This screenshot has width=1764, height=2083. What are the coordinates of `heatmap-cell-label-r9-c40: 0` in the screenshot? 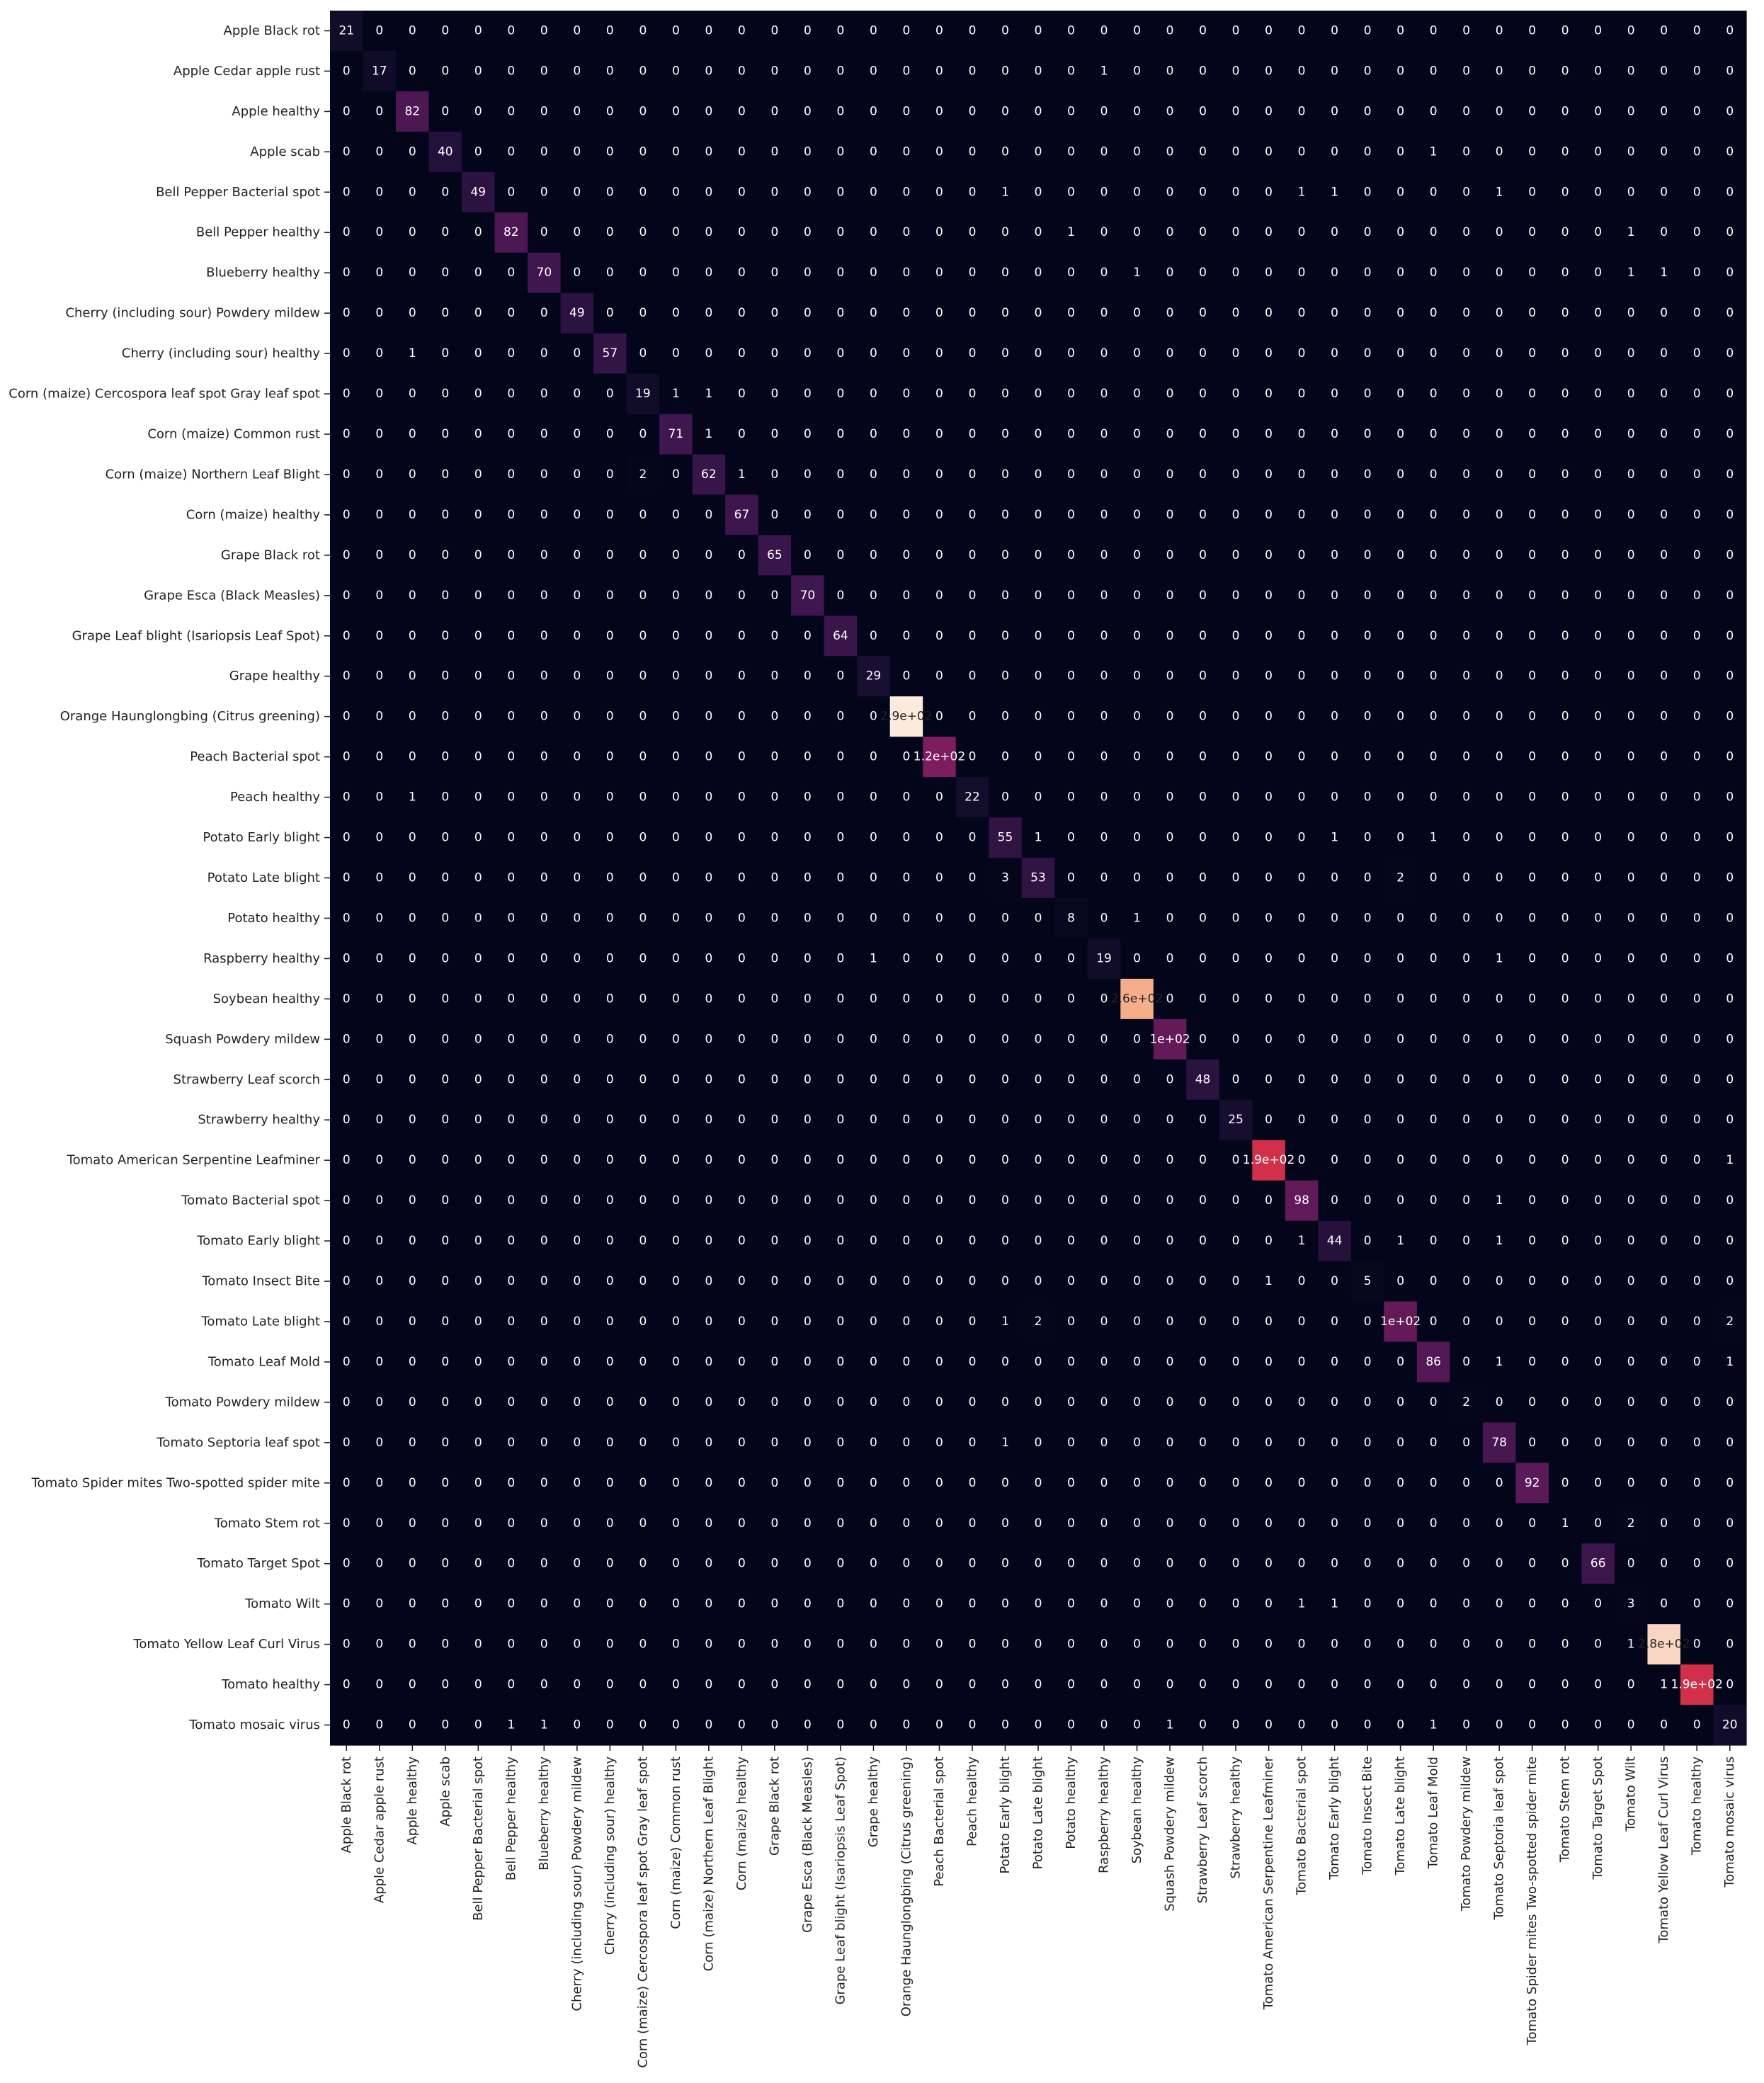 It's located at (1664, 394).